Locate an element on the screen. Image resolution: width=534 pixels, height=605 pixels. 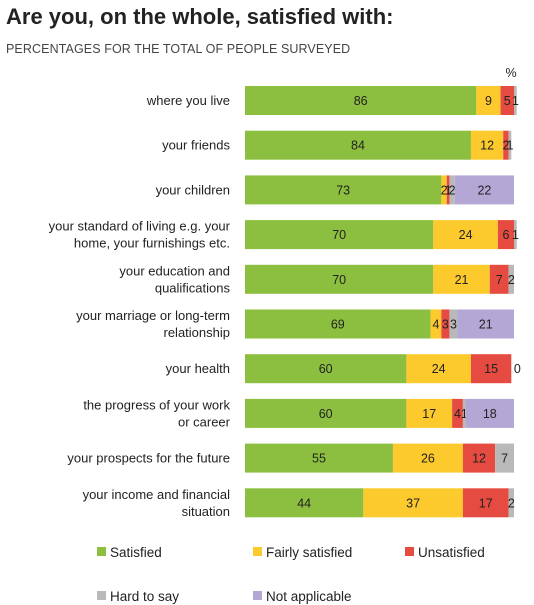
category-label-line: home, your furnishings etc. is located at coordinates (152, 243).